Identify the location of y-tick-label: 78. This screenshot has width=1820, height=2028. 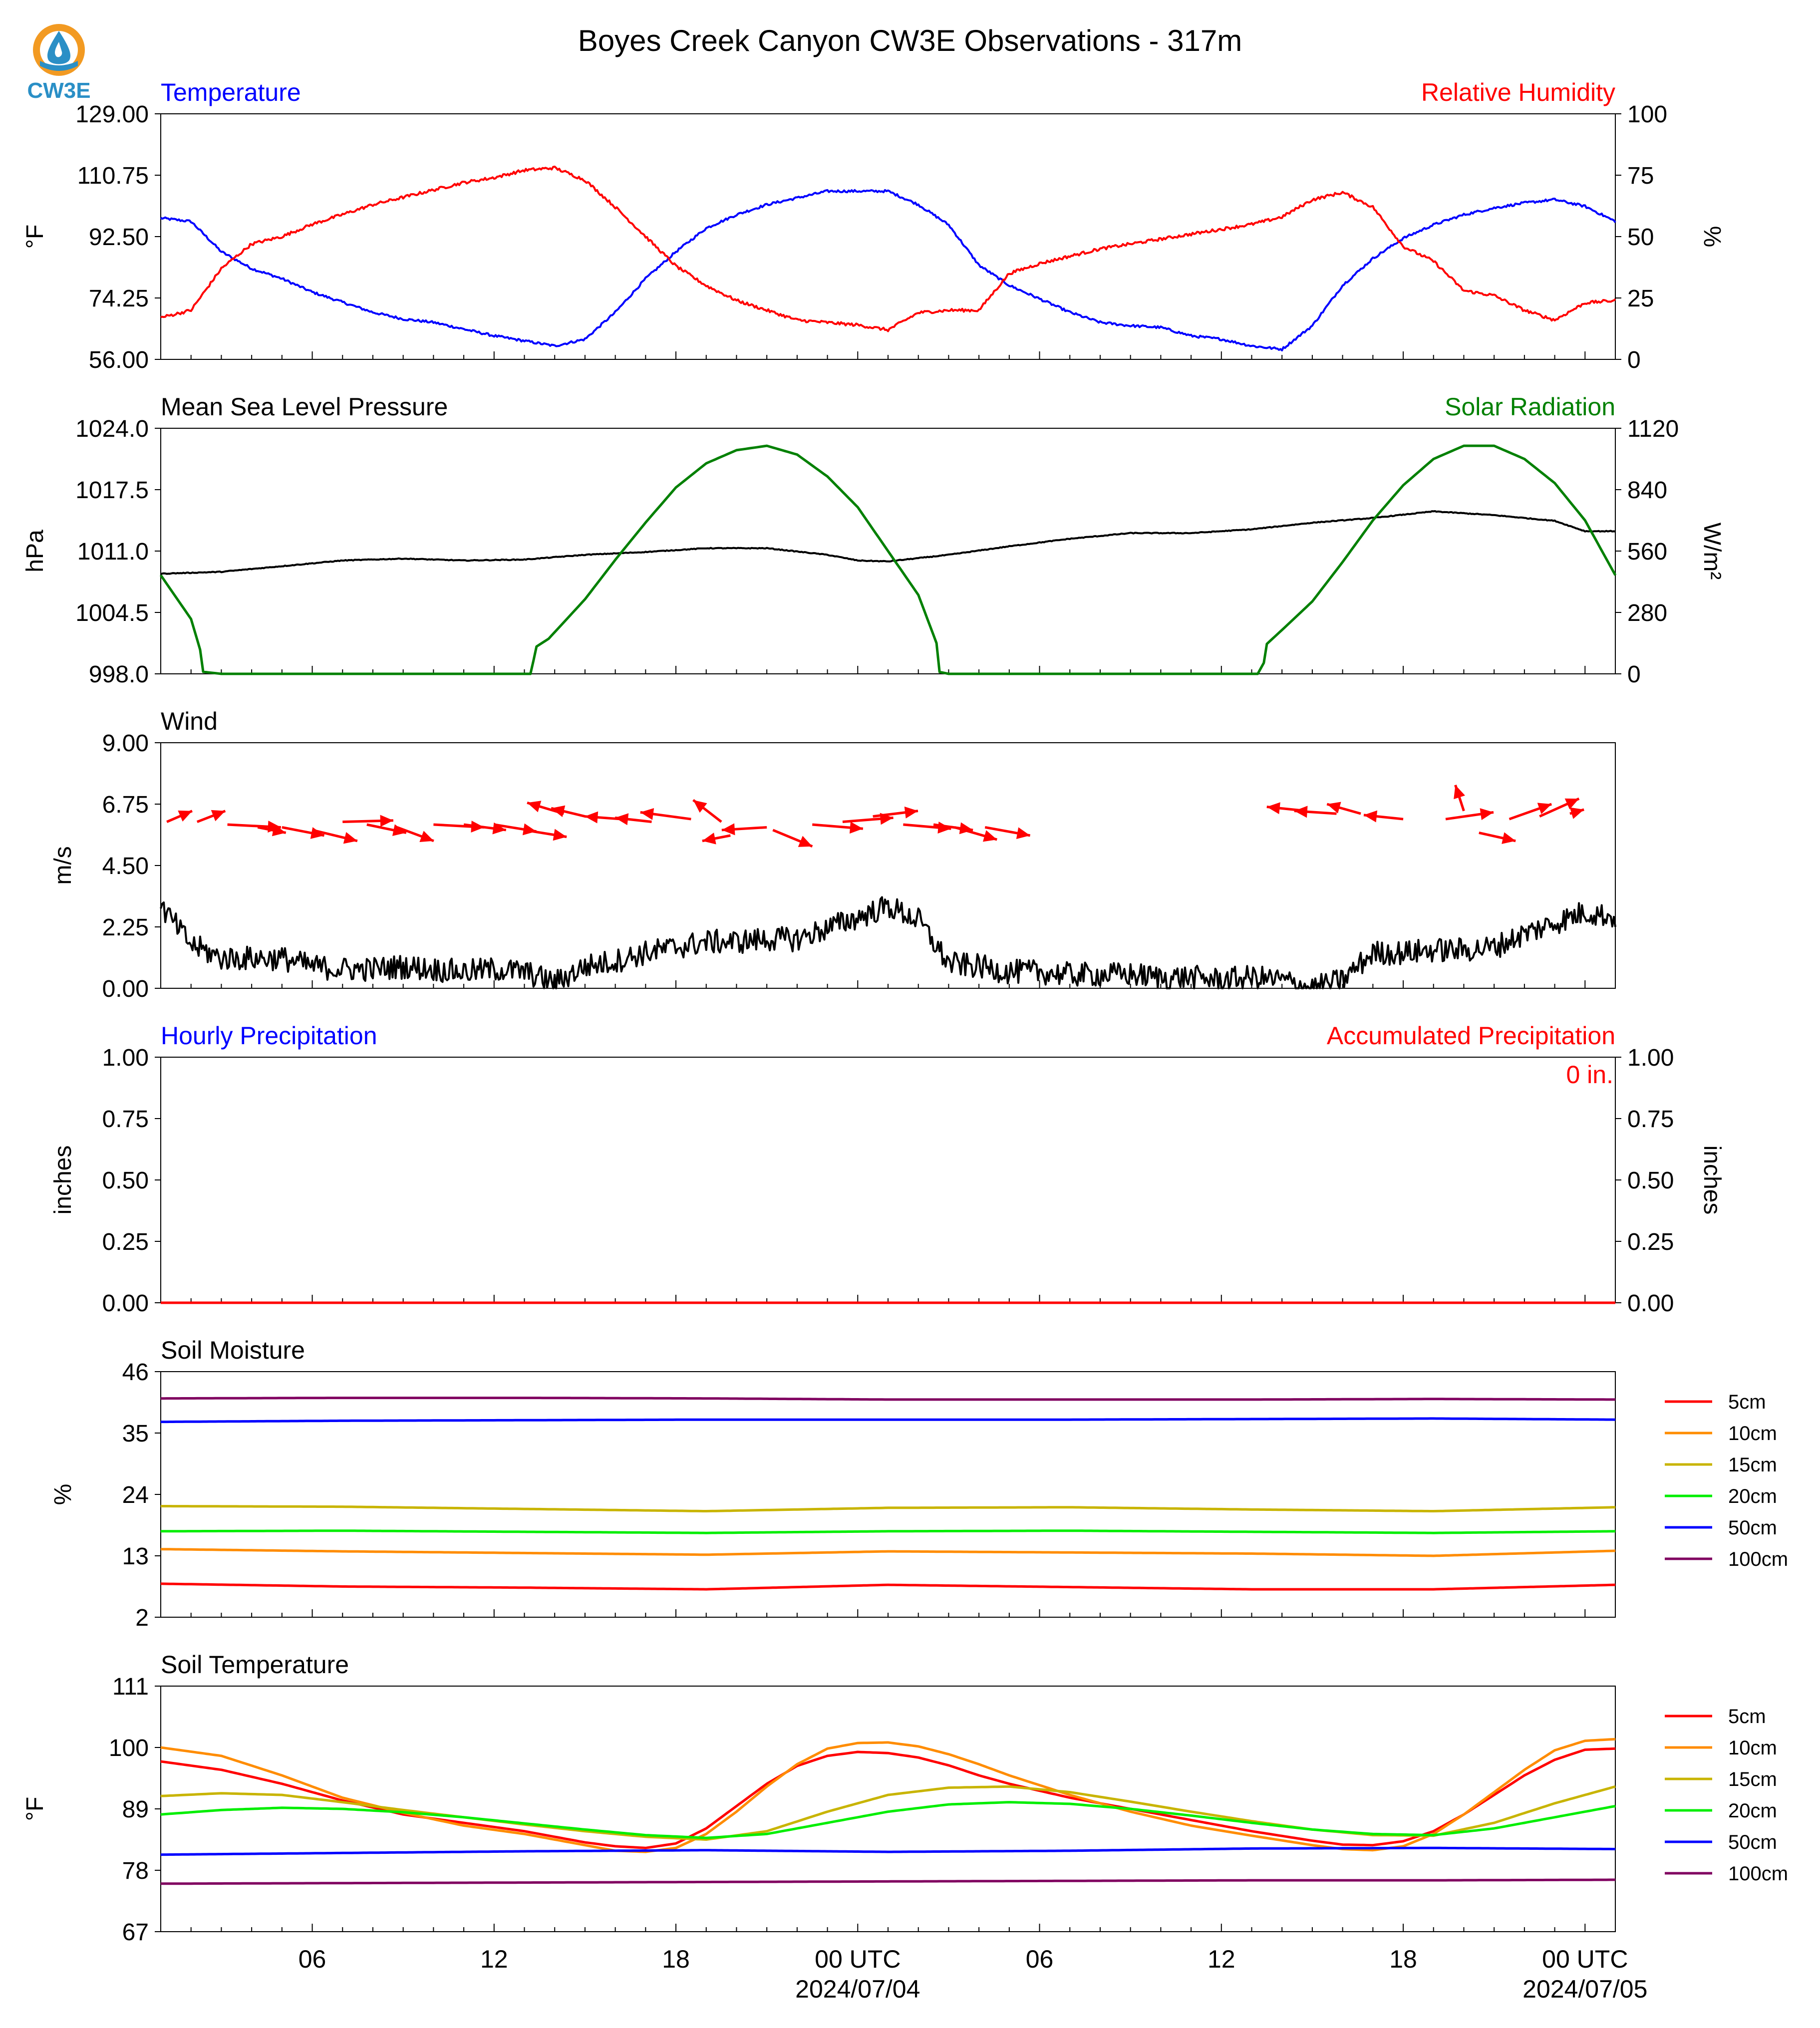
(135, 1871).